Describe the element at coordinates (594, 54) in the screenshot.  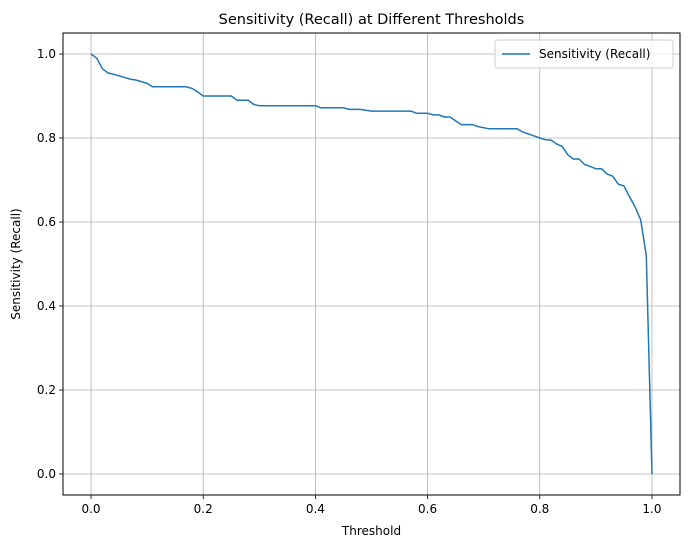
I see `legend-label: Sensitivity (Recall)` at that location.